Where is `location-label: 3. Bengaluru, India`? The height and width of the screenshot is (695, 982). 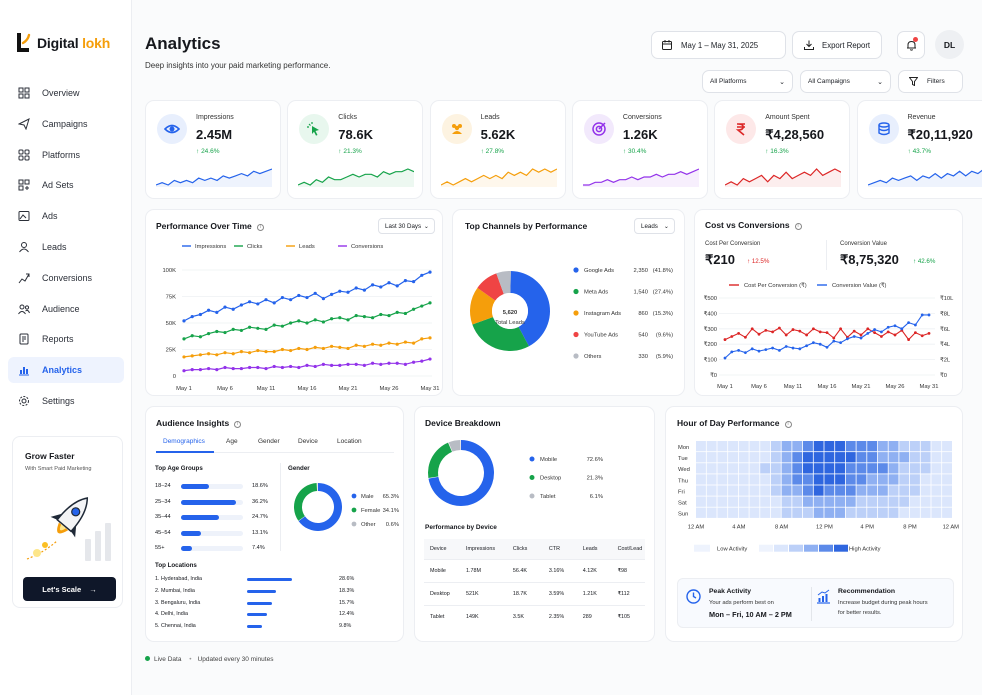
location-label: 3. Bengaluru, India is located at coordinates (178, 602).